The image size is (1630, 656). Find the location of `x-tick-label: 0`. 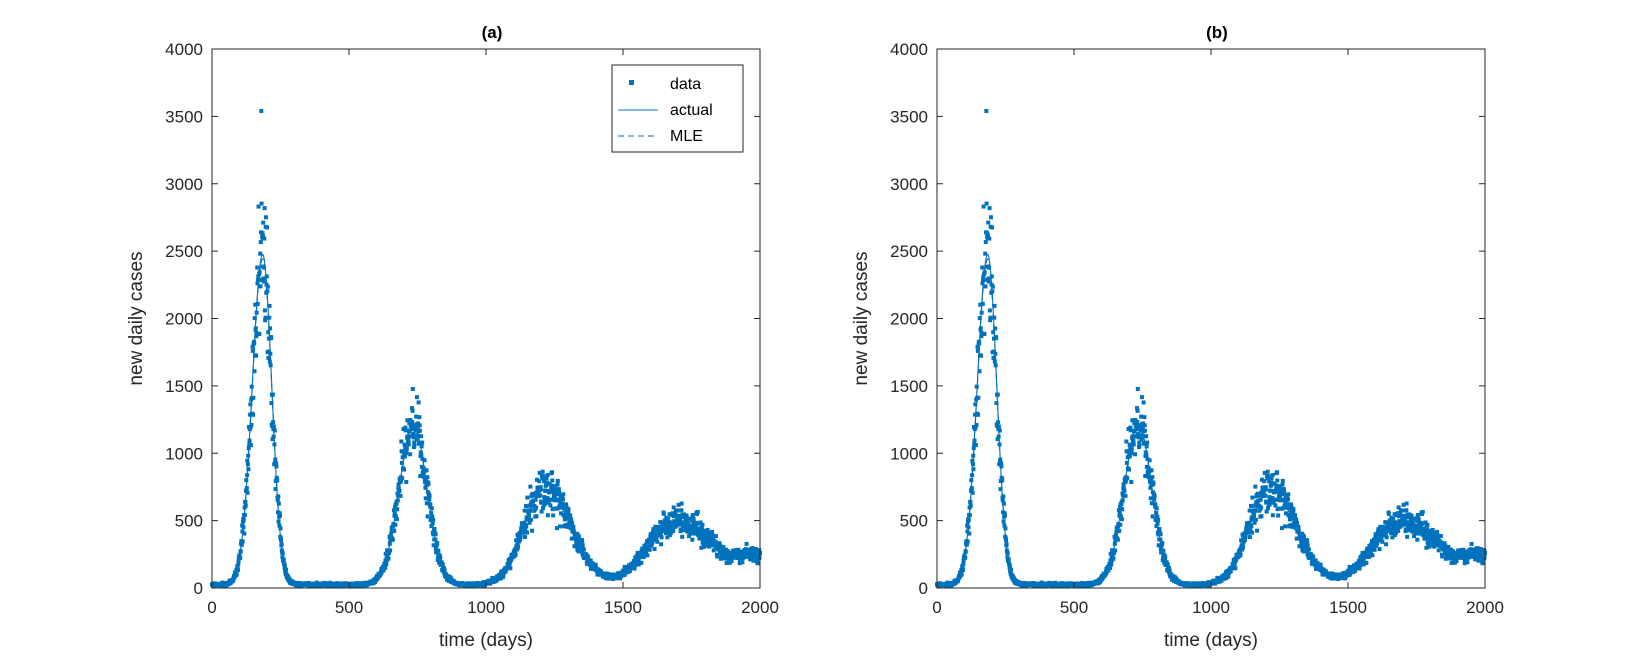

x-tick-label: 0 is located at coordinates (211, 607).